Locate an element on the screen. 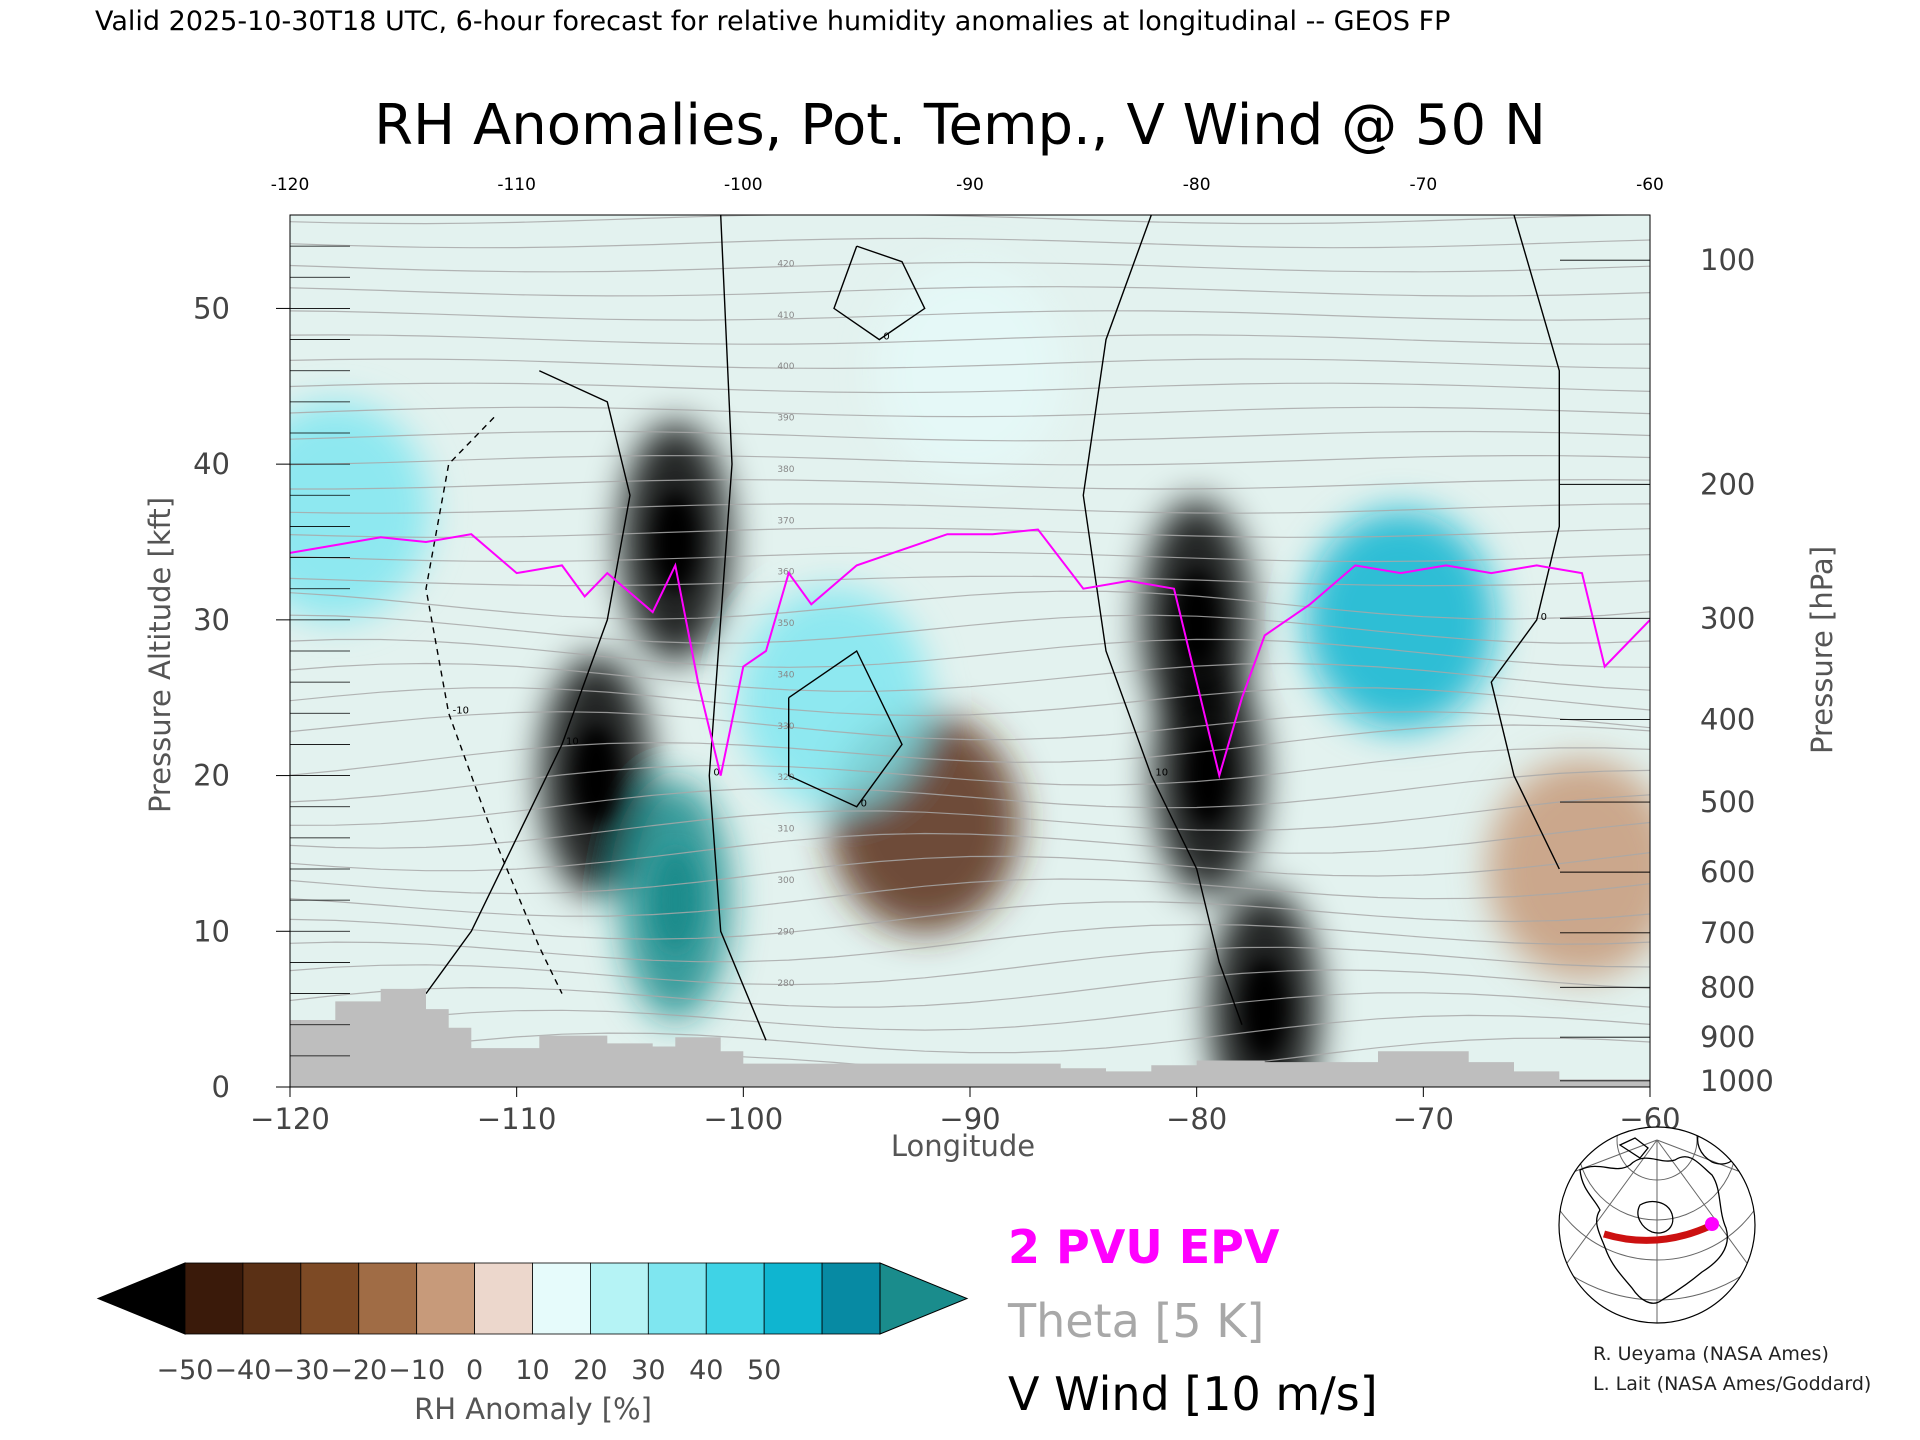 This screenshot has height=1440, width=1920. legend-vwind: V Wind [10 m/s] is located at coordinates (1193, 1394).